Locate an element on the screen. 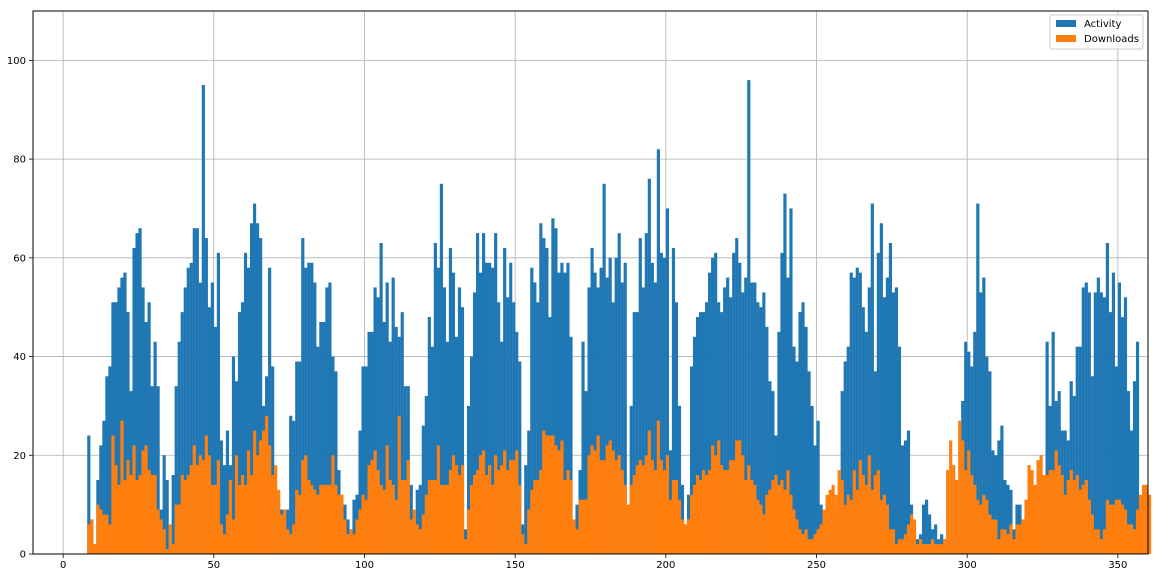 The width and height of the screenshot is (1159, 578). x-axis: 0 50 100 150 200 250 300 350 is located at coordinates (593, 562).